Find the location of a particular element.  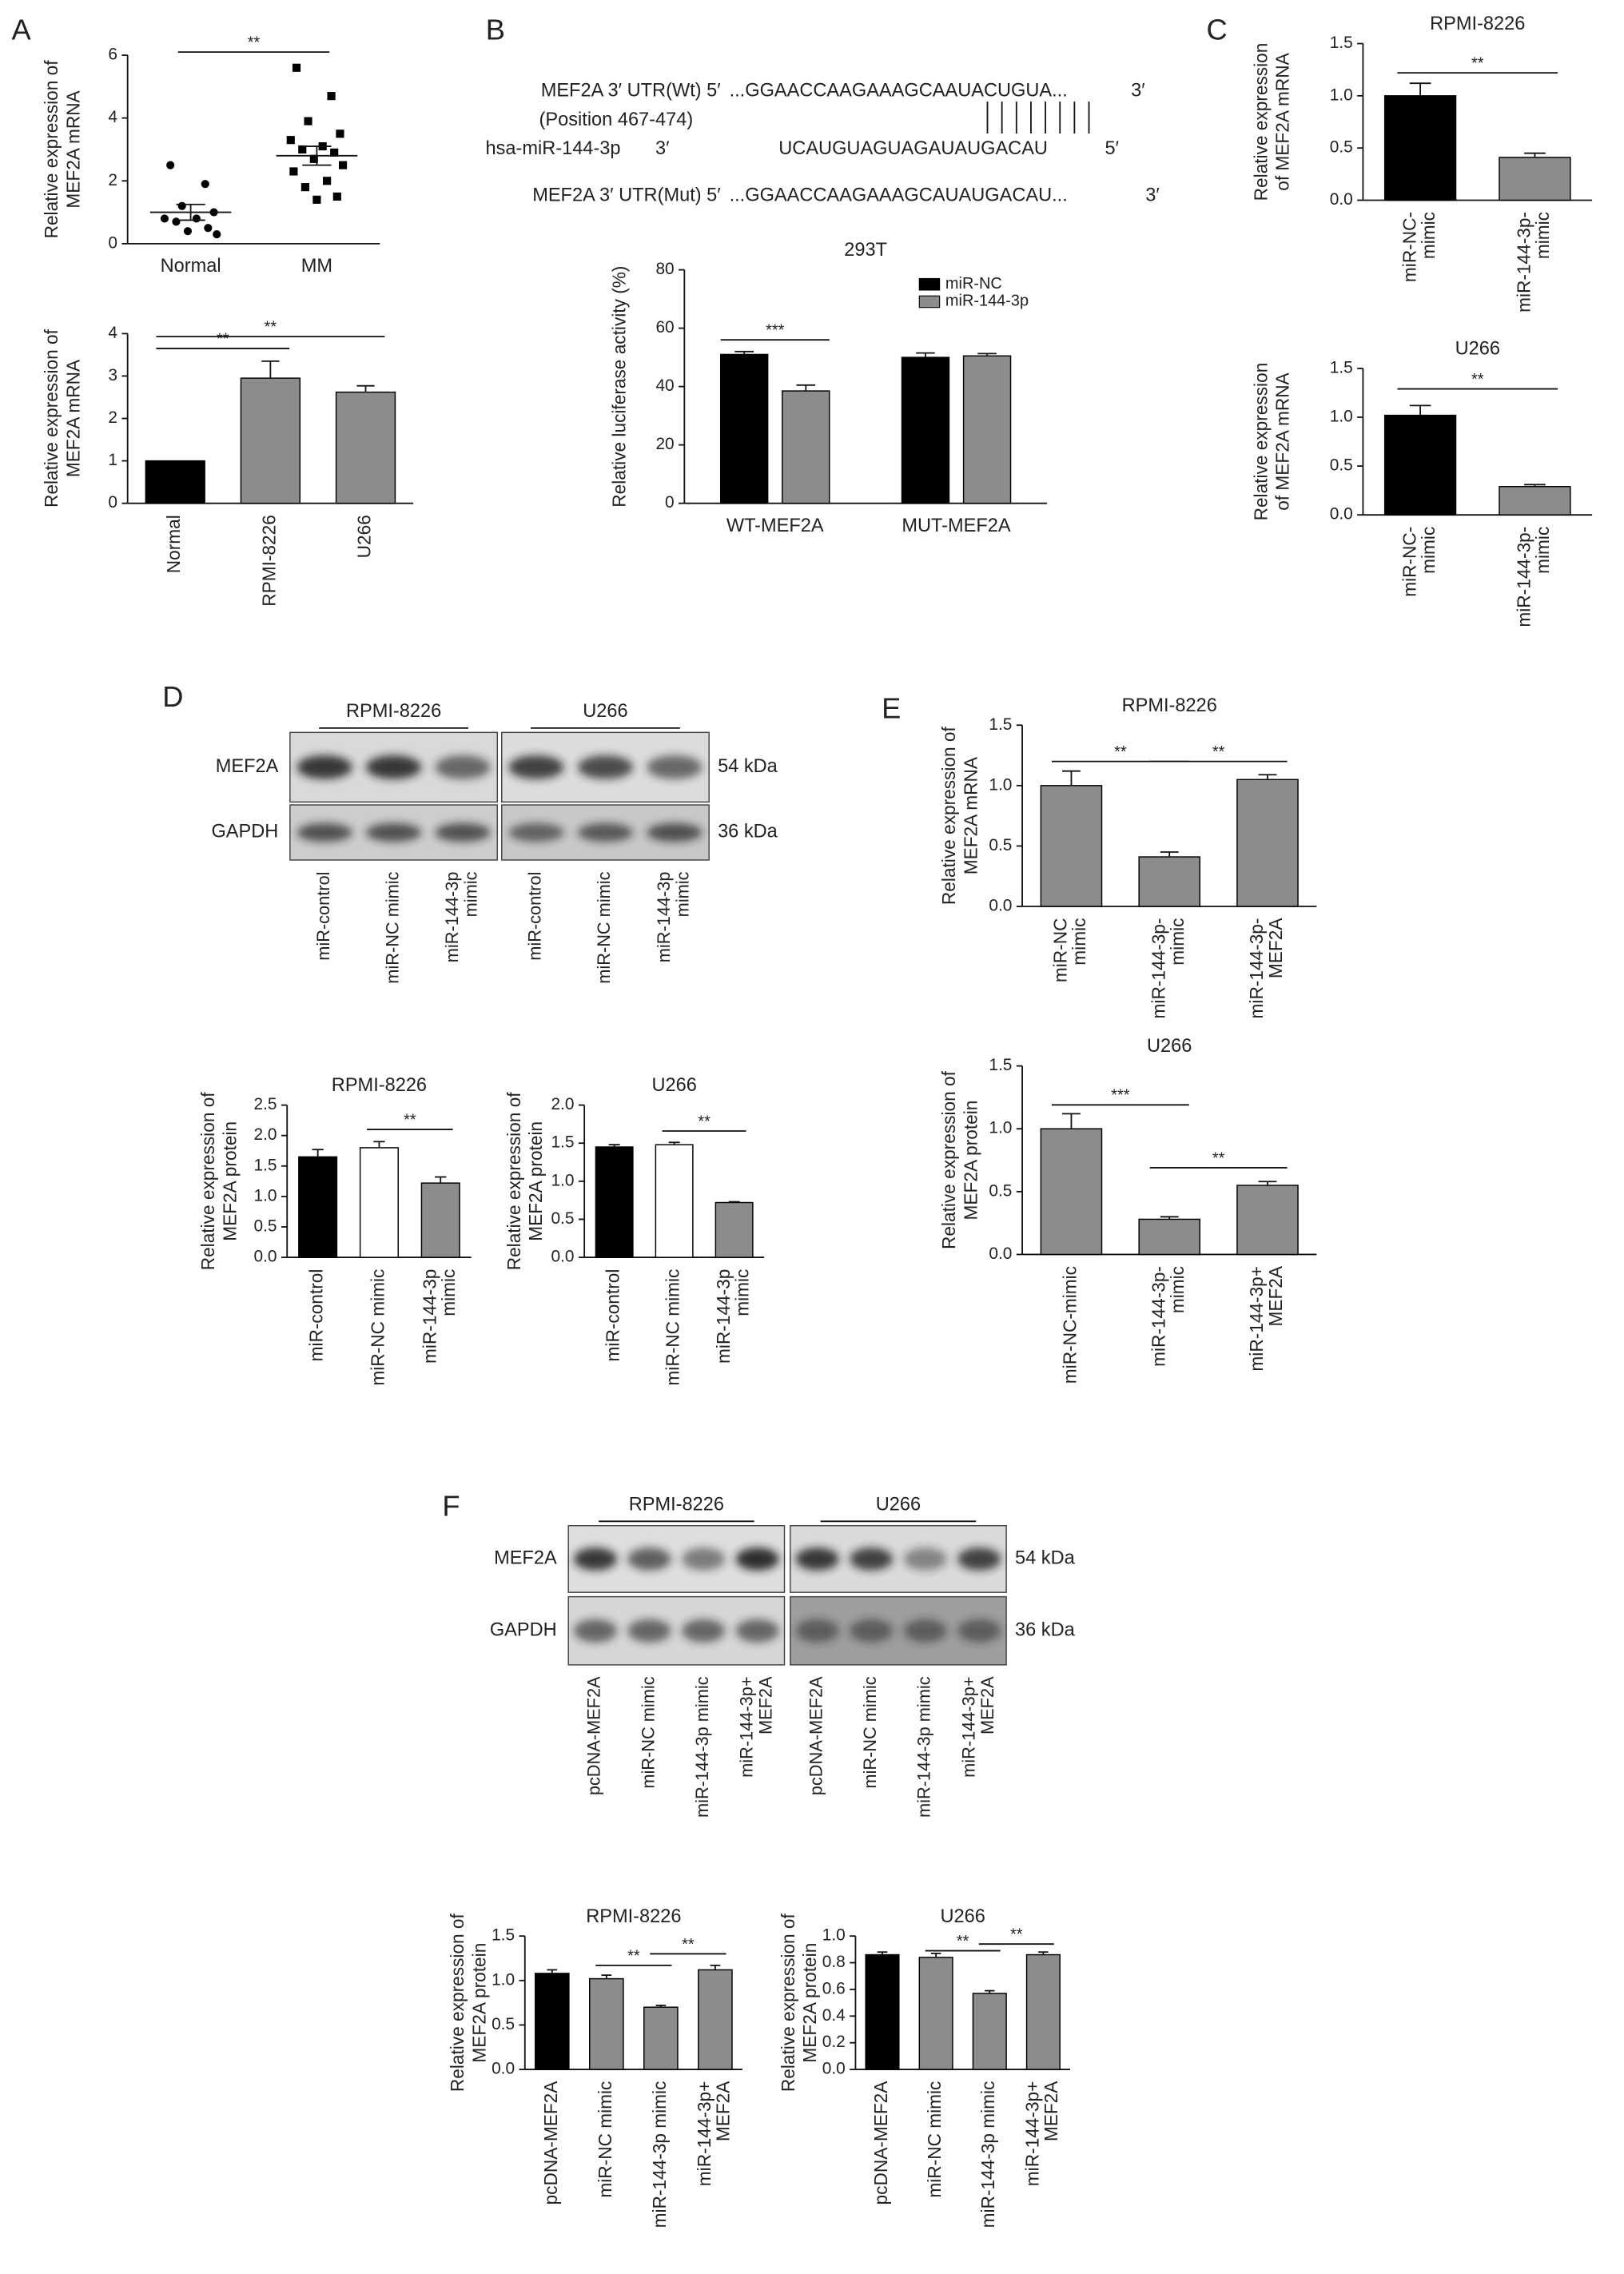

alignment-text: 5′ is located at coordinates (1112, 147).